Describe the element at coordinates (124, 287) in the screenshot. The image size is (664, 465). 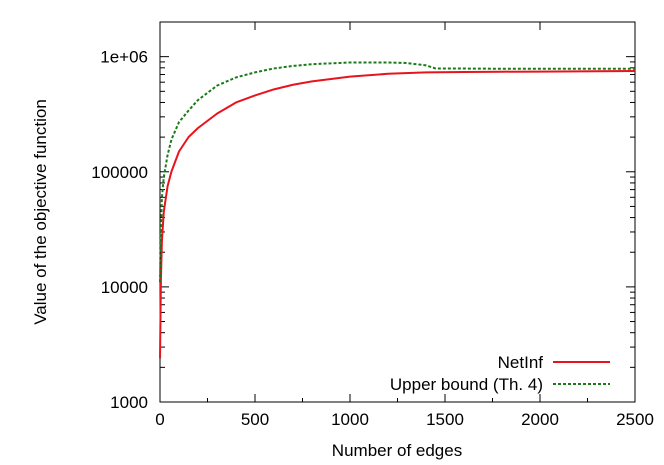
I see `y-tick-label: 10000` at that location.